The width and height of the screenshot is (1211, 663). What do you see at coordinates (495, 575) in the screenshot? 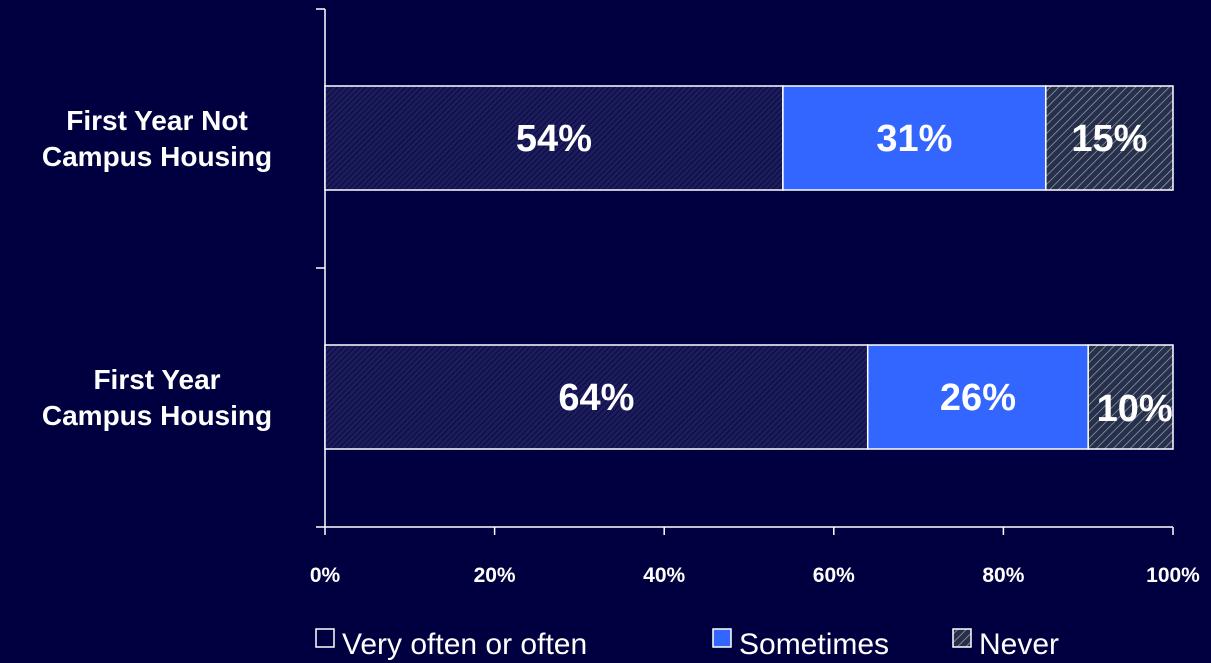
I see `x-tick-label: 20%` at bounding box center [495, 575].